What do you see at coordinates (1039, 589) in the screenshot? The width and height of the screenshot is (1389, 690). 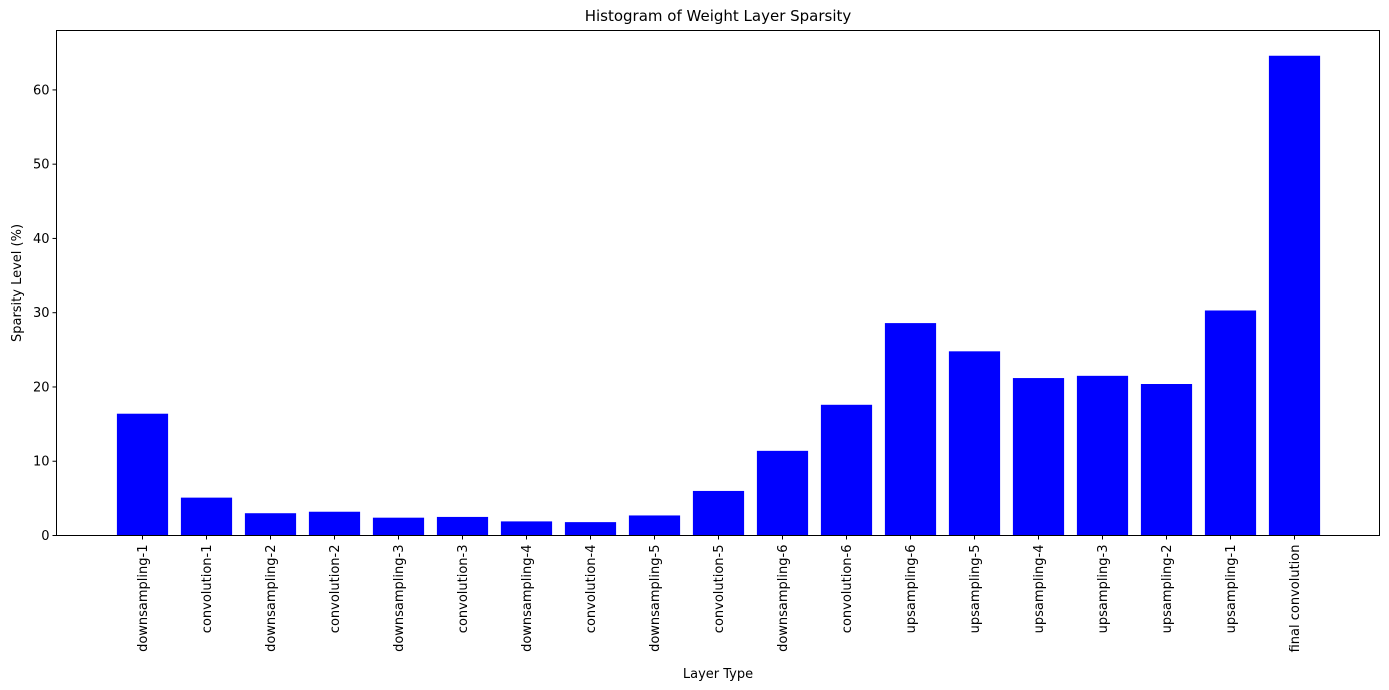 I see `x-tick-label: upsampling-4` at bounding box center [1039, 589].